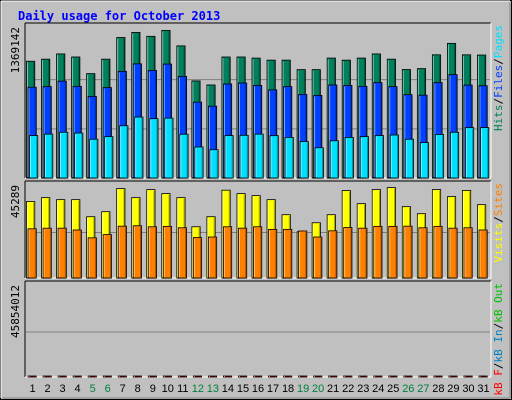  Describe the element at coordinates (273, 389) in the screenshot. I see `x-tick-label-day-17: 17` at that location.